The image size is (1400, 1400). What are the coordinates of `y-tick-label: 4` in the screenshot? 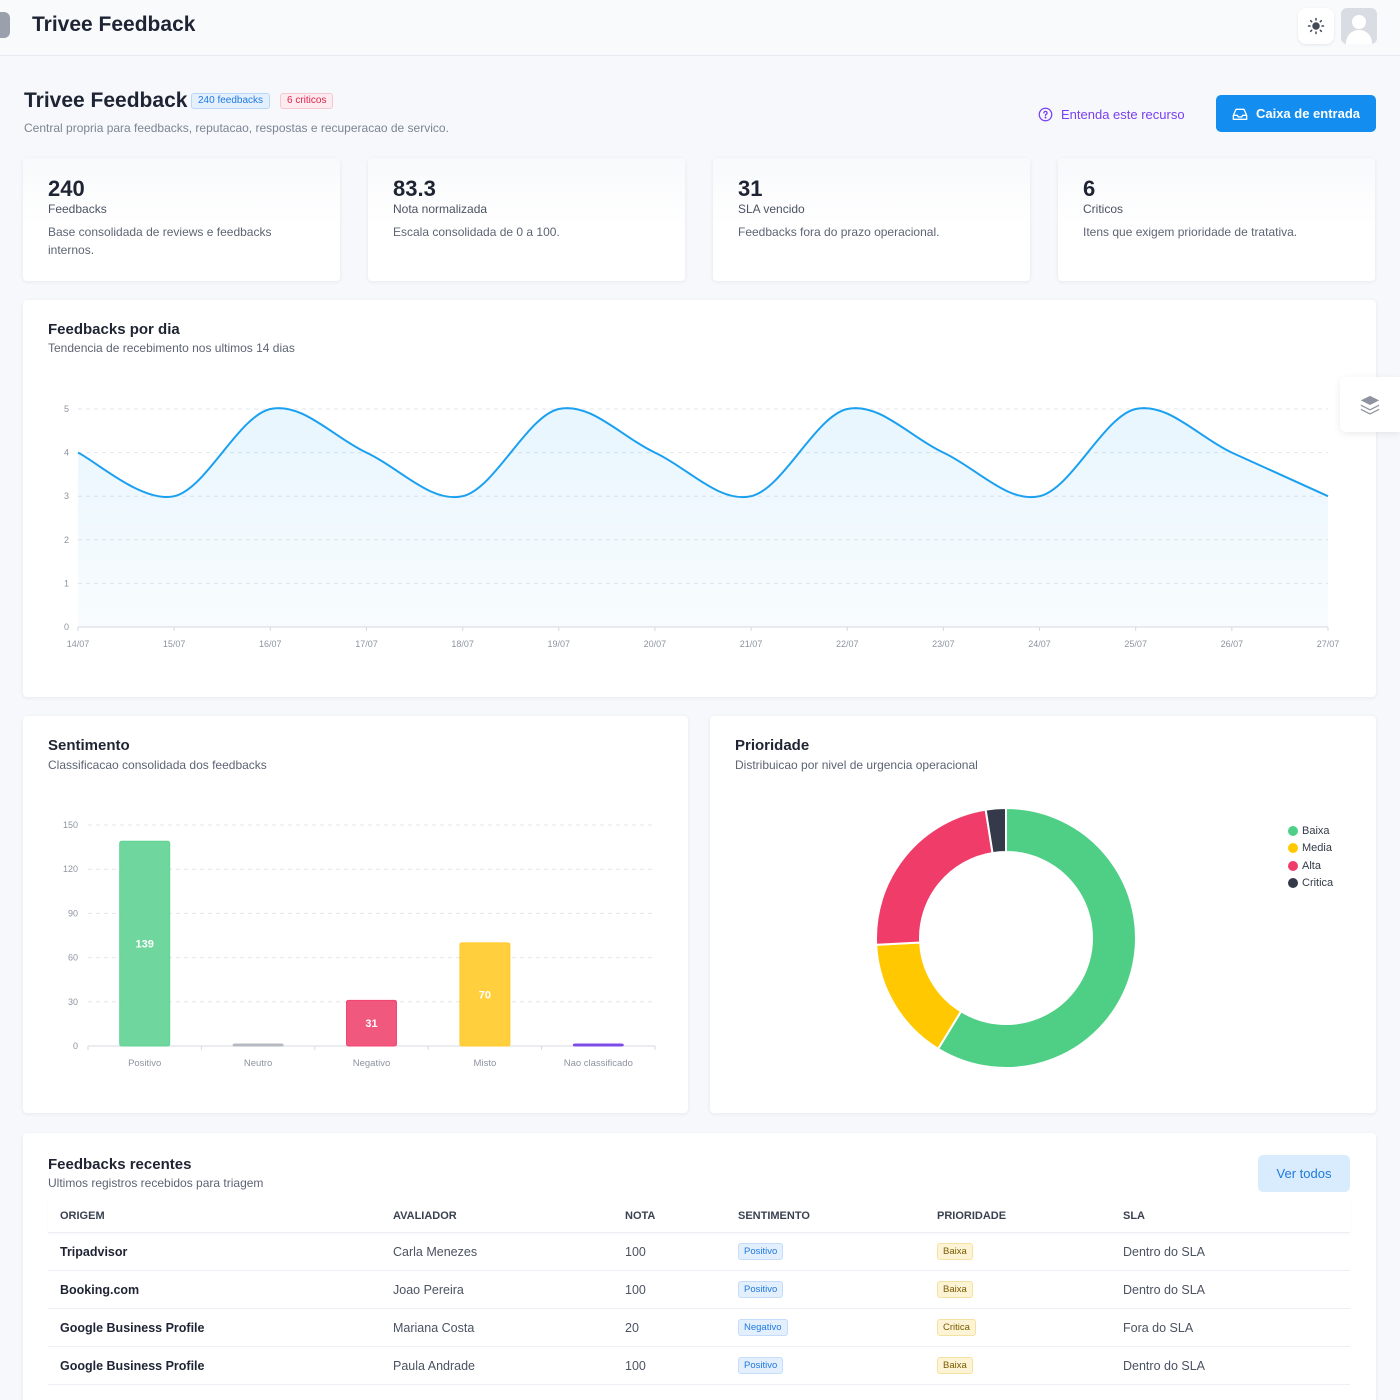 It's located at (66, 453).